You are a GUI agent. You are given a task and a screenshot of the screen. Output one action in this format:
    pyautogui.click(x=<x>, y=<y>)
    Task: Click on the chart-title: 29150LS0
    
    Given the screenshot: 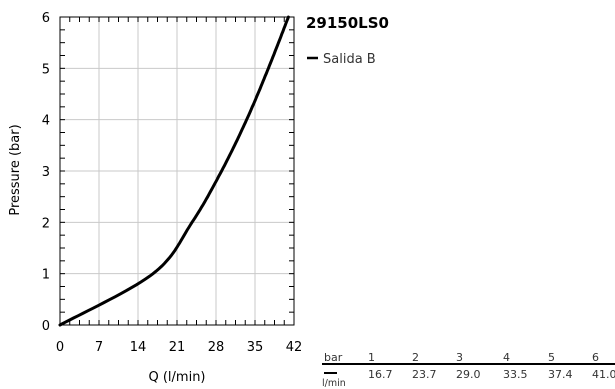 What is the action you would take?
    pyautogui.click(x=347, y=23)
    